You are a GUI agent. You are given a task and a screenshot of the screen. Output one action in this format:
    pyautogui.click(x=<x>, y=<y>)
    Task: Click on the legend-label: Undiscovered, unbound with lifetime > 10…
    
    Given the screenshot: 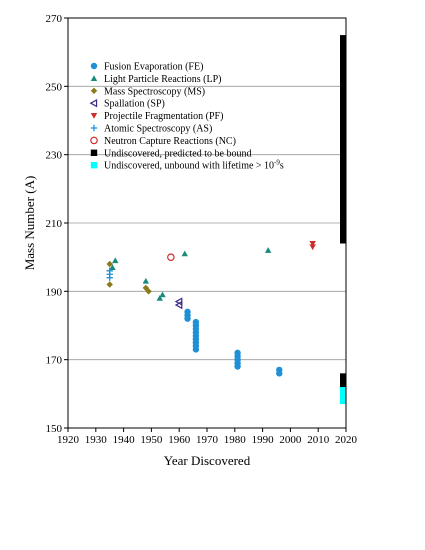 What is the action you would take?
    pyautogui.click(x=194, y=165)
    